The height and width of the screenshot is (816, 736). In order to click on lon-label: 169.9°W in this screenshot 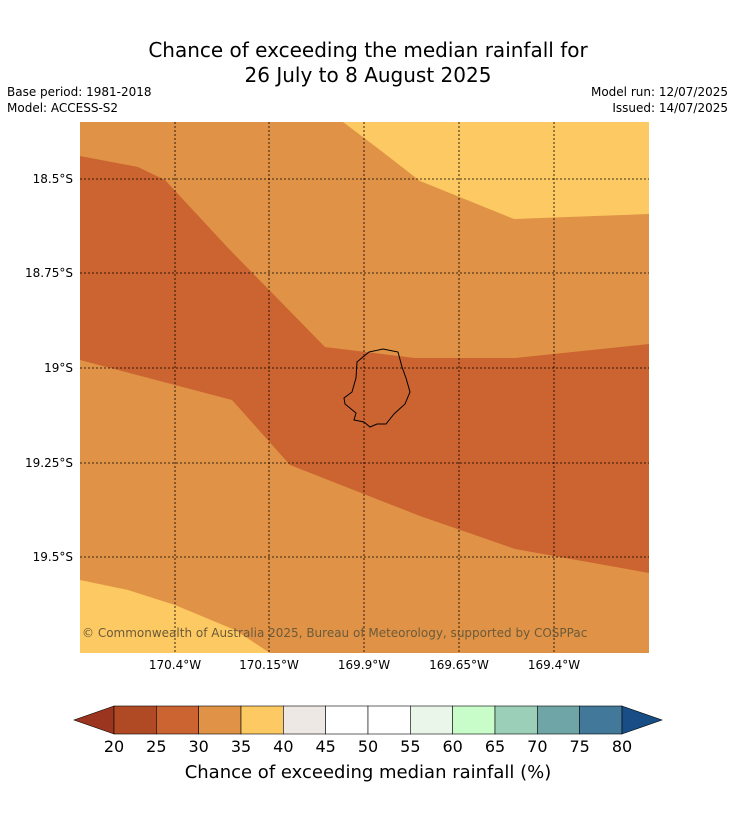, I will do `click(364, 665)`.